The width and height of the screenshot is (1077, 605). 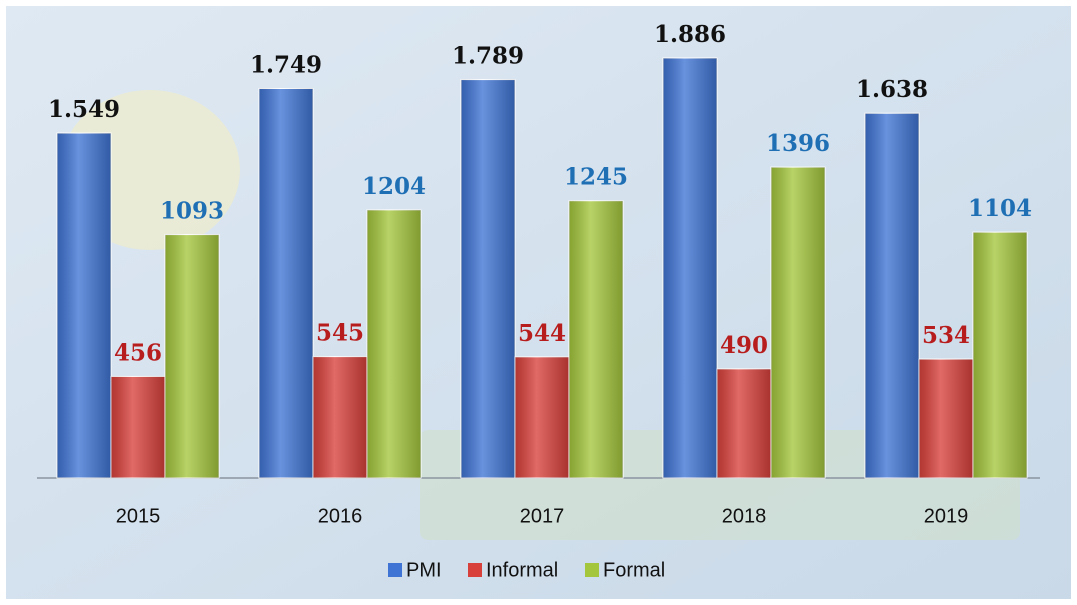 What do you see at coordinates (946, 335) in the screenshot?
I see `value-label: 534` at bounding box center [946, 335].